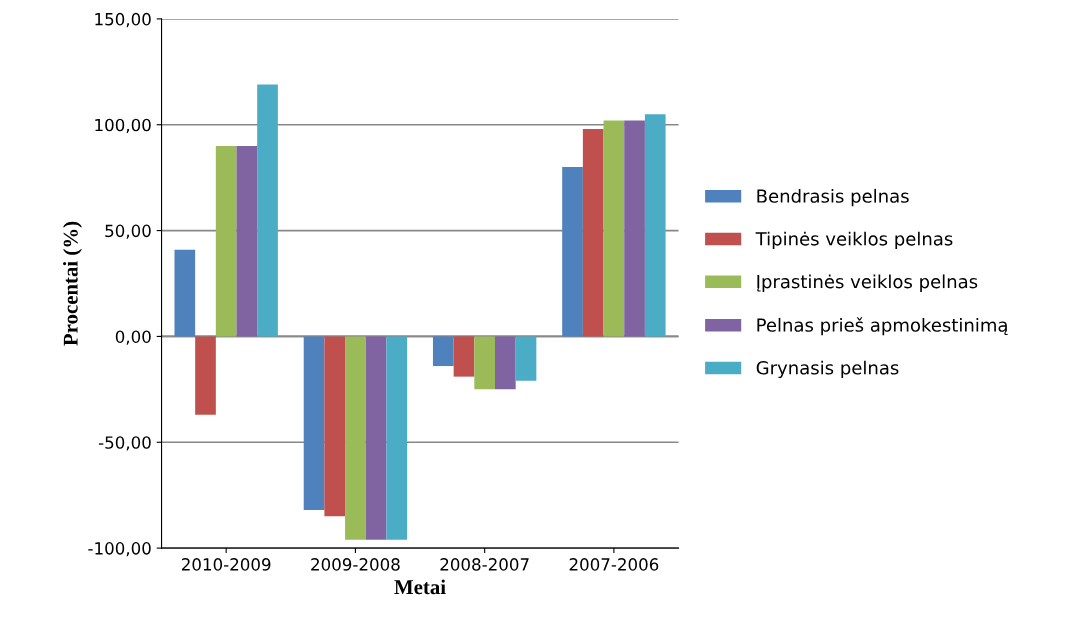 The image size is (1077, 630). I want to click on y-tick-label: 100,00, so click(123, 126).